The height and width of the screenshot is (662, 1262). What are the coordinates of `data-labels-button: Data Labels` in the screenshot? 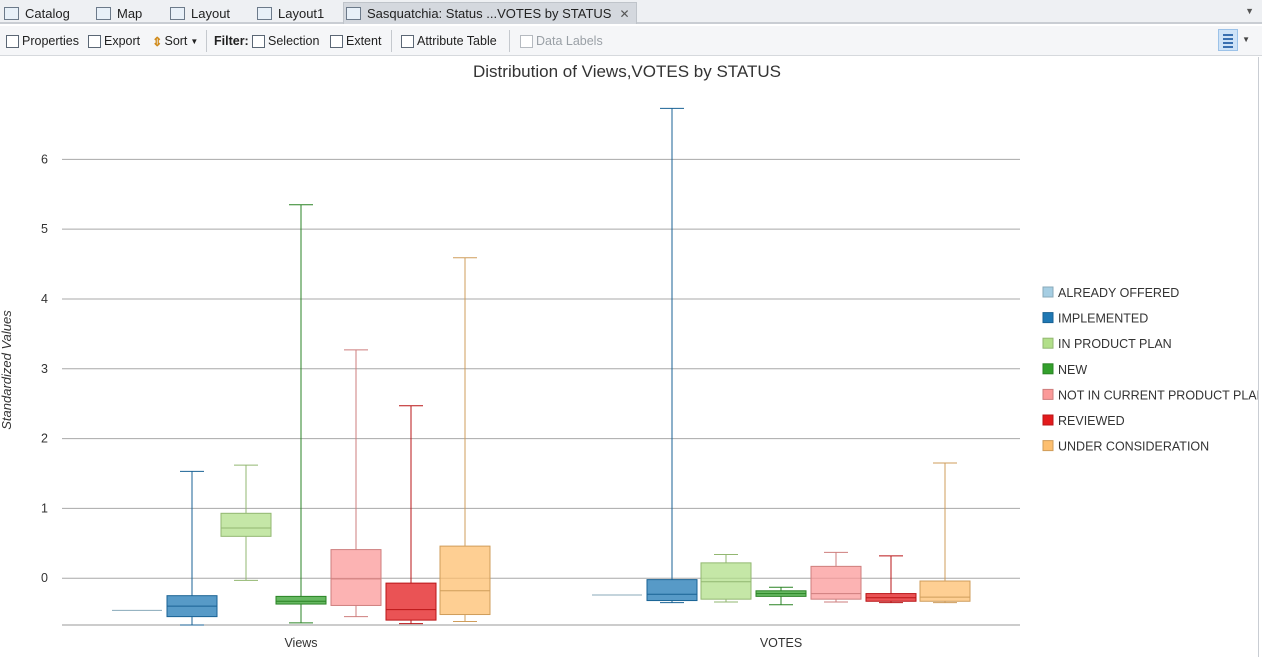 It's located at (561, 41).